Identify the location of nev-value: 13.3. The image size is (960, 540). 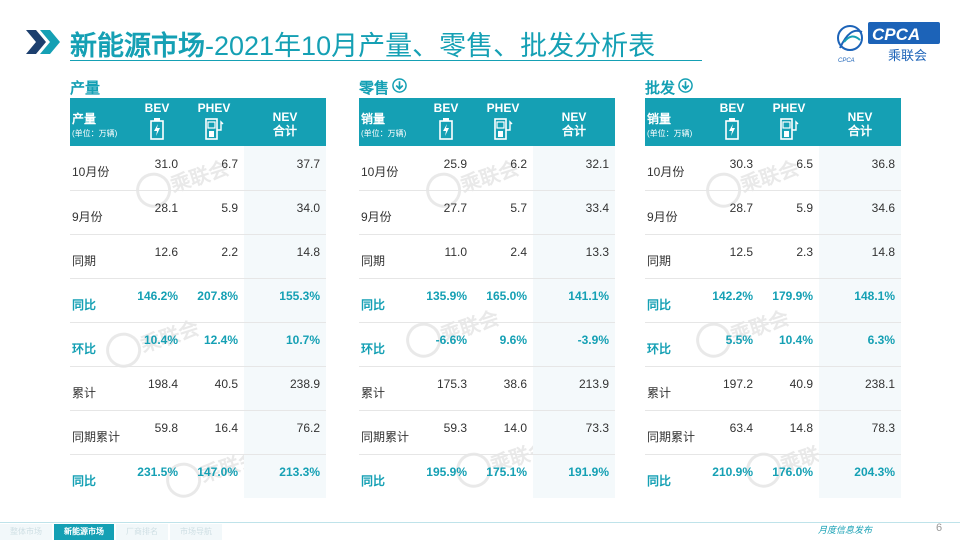
(574, 256).